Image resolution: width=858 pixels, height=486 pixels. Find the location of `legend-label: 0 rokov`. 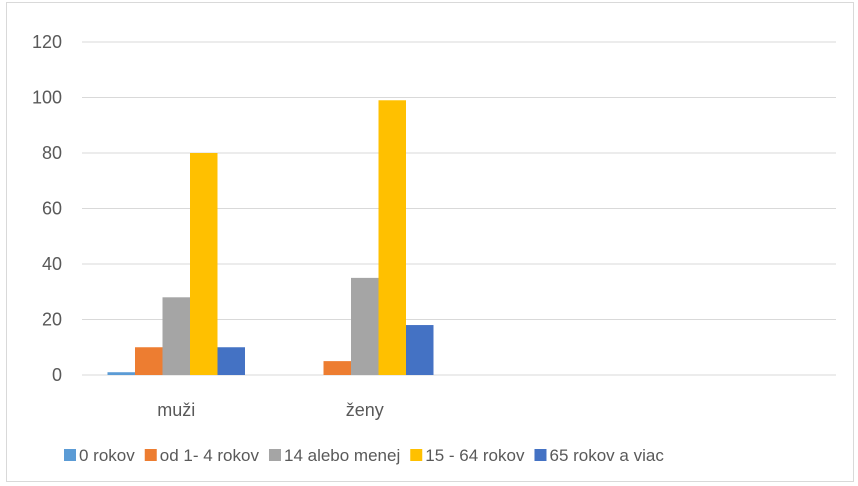

legend-label: 0 rokov is located at coordinates (107, 455).